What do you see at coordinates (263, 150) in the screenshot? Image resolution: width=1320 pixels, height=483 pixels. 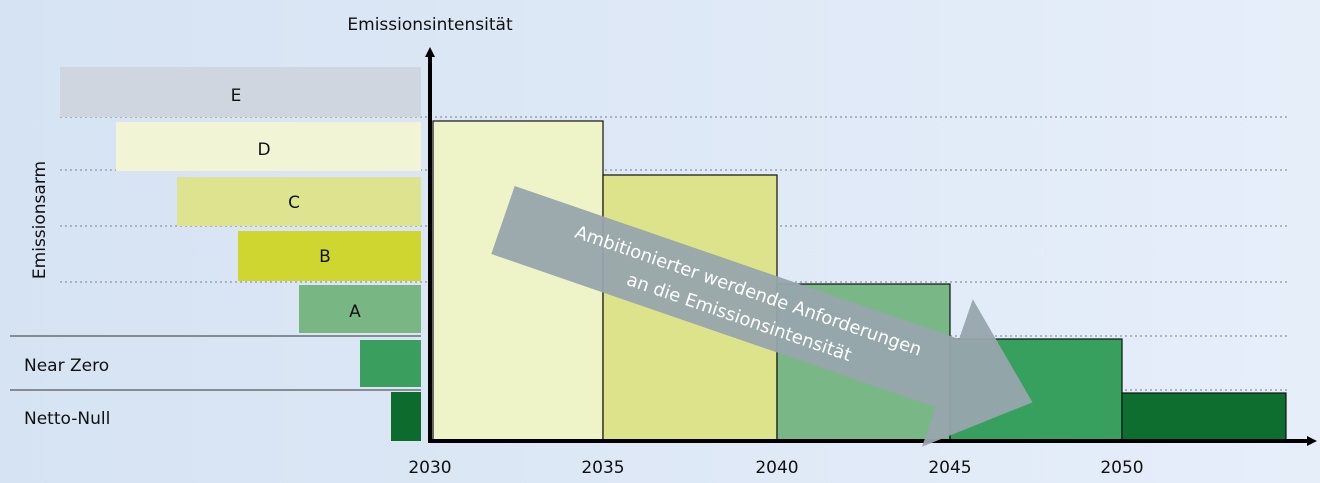 I see `class-label: D` at bounding box center [263, 150].